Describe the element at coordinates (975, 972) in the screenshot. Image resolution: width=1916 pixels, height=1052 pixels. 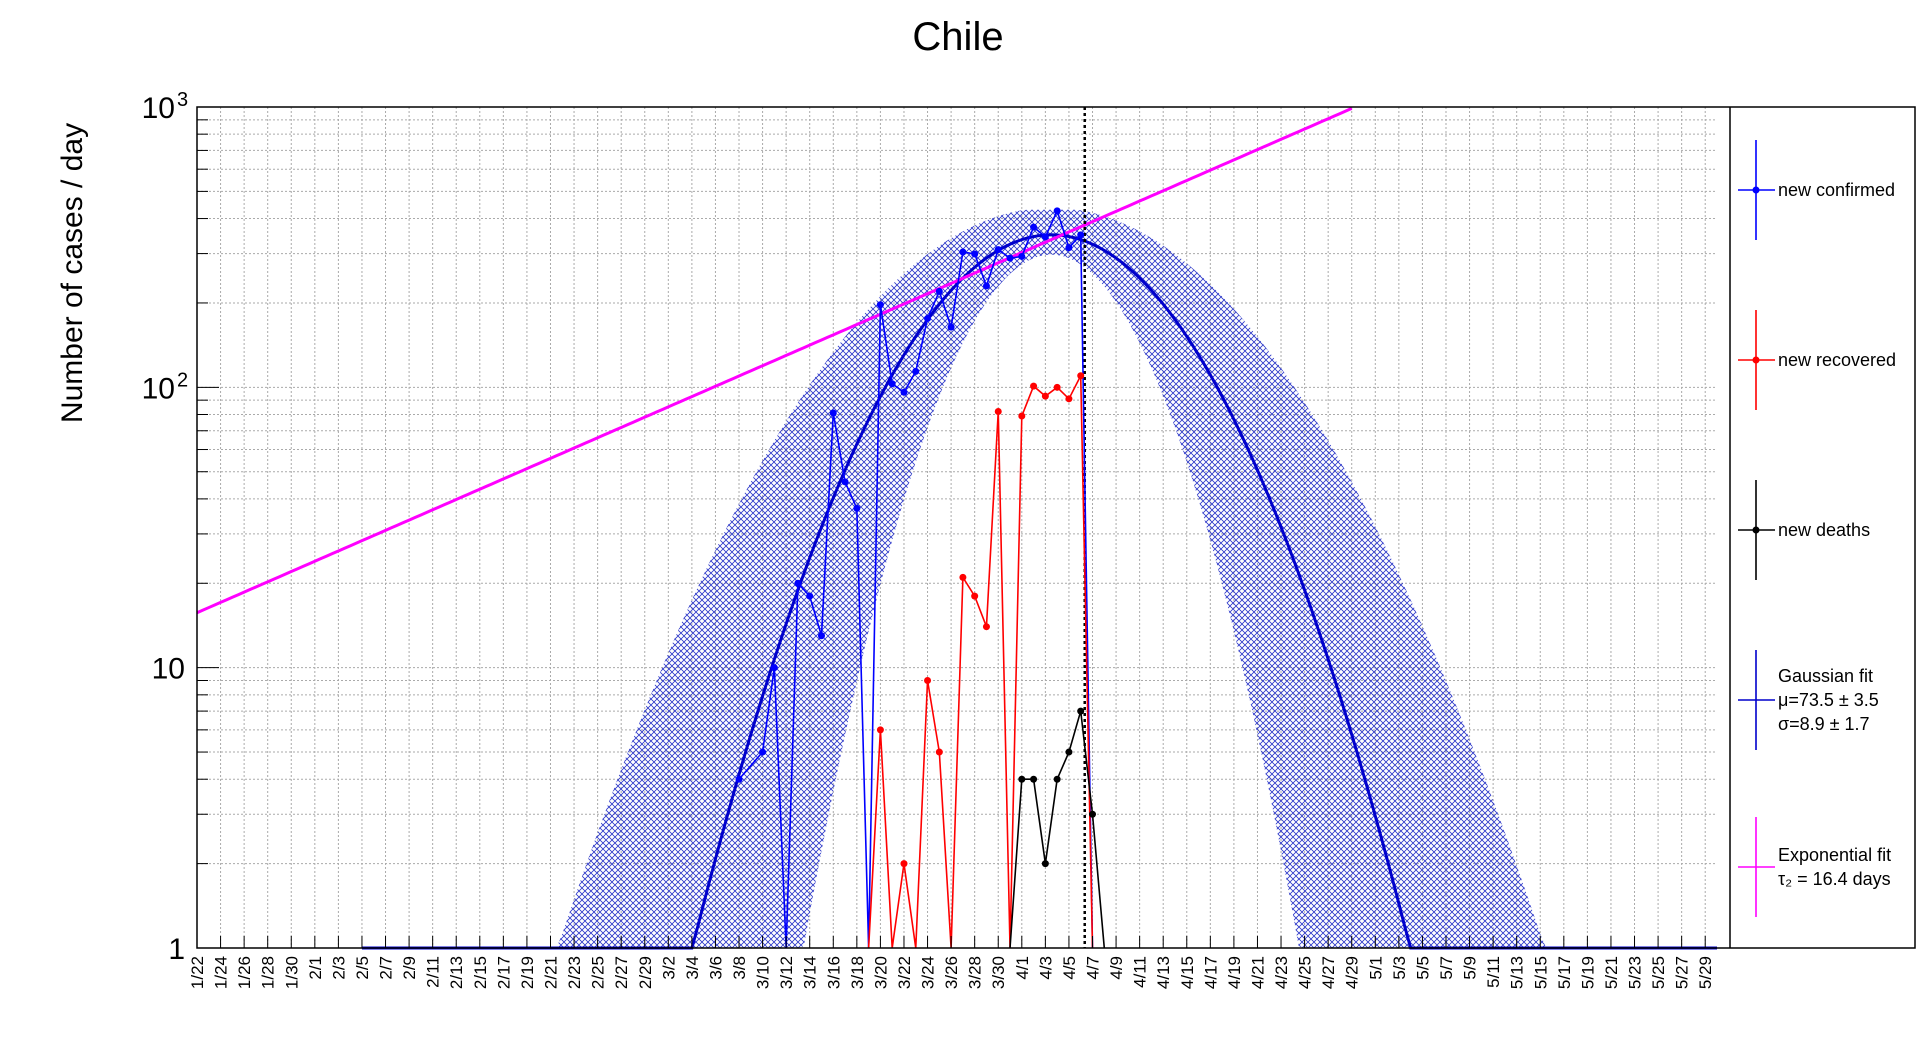
I see `x-tick-label: 3/28` at that location.